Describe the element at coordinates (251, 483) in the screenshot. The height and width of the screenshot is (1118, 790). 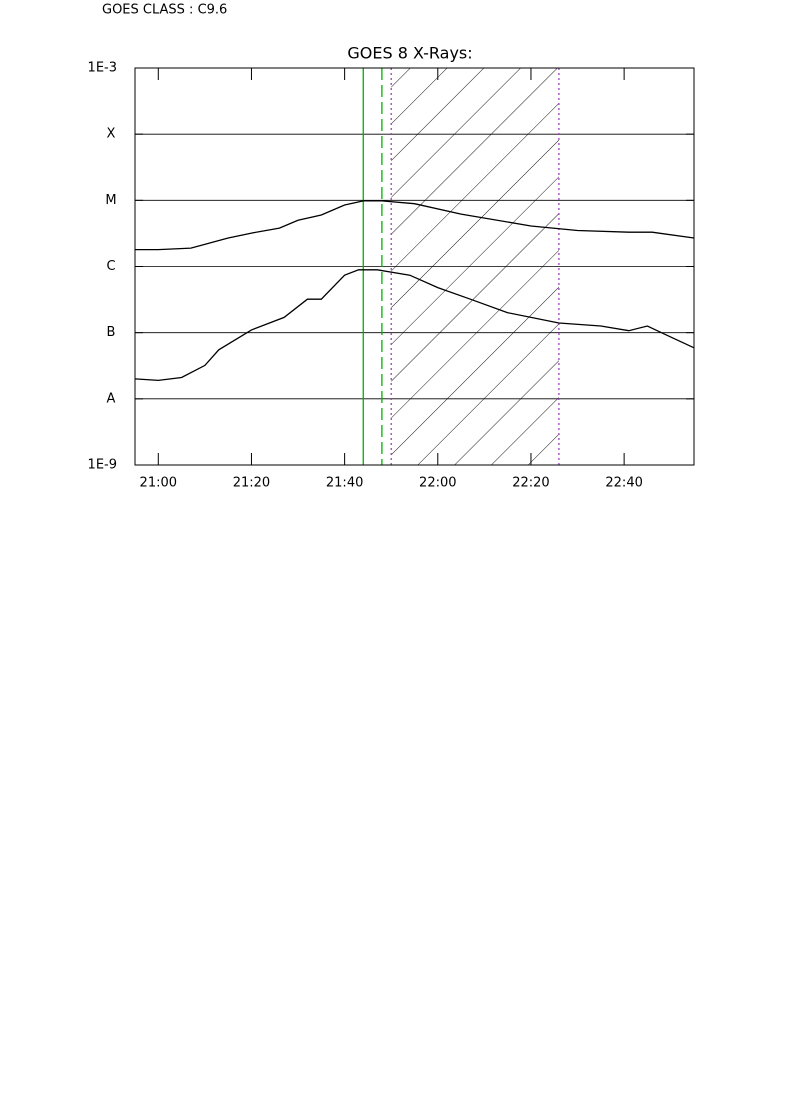
I see `x-tick-label: 21:20` at that location.